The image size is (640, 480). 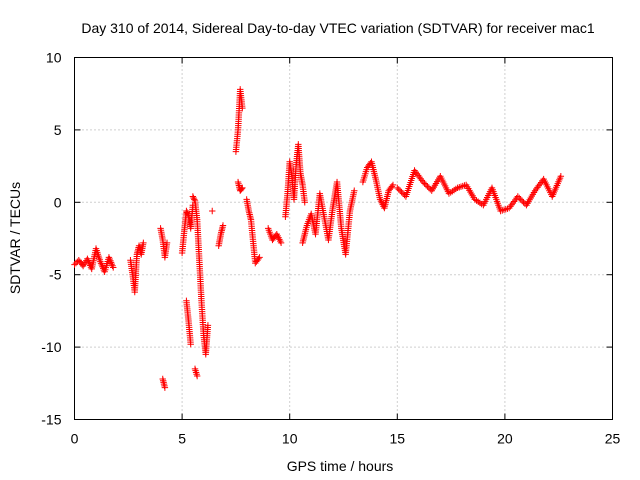 I want to click on x-tick-label: 5, so click(x=182, y=439).